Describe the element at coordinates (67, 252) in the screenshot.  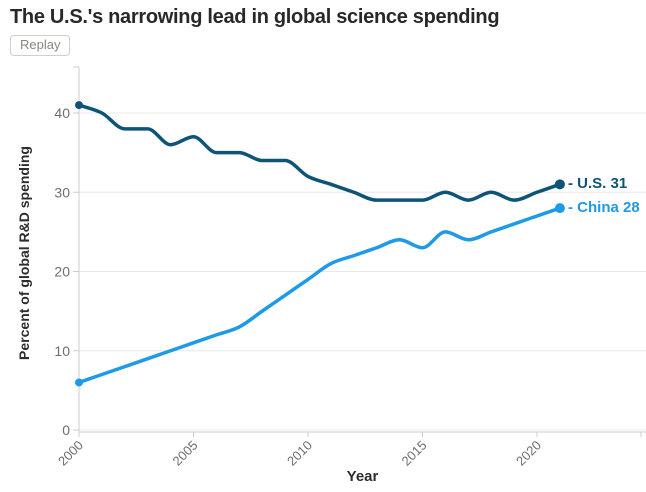
I see `y-axis: 0 10 20 30 40` at that location.